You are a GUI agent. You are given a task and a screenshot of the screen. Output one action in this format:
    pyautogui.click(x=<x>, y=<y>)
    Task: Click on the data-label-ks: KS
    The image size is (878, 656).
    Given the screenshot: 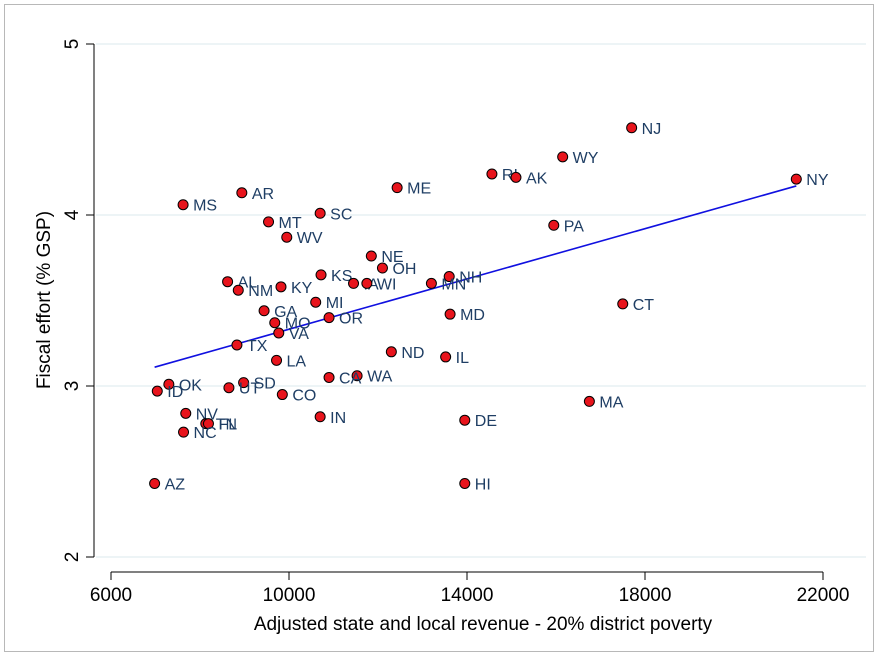 What is the action you would take?
    pyautogui.click(x=341, y=276)
    